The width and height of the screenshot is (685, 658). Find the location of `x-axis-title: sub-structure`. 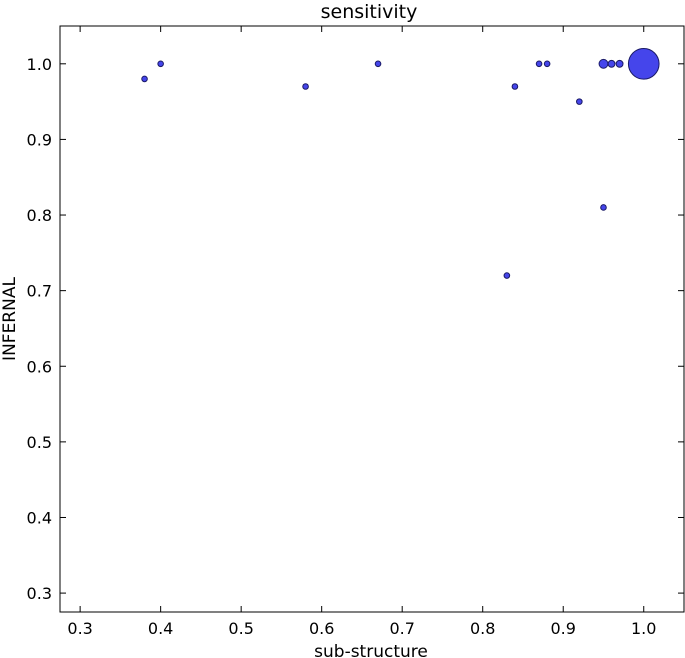

x-axis-title: sub-structure is located at coordinates (371, 650).